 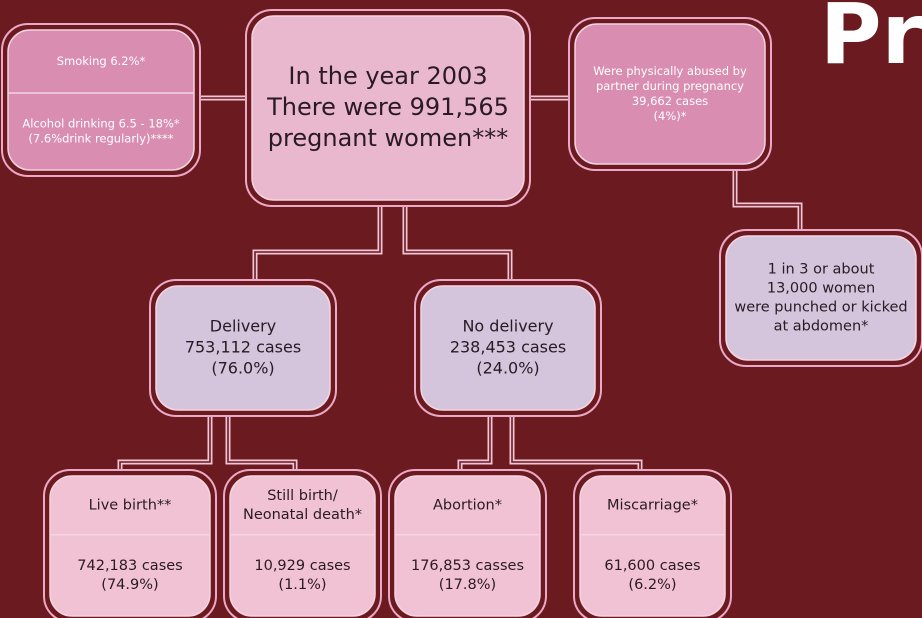 I want to click on node-text: 39,662 cases, so click(x=670, y=101).